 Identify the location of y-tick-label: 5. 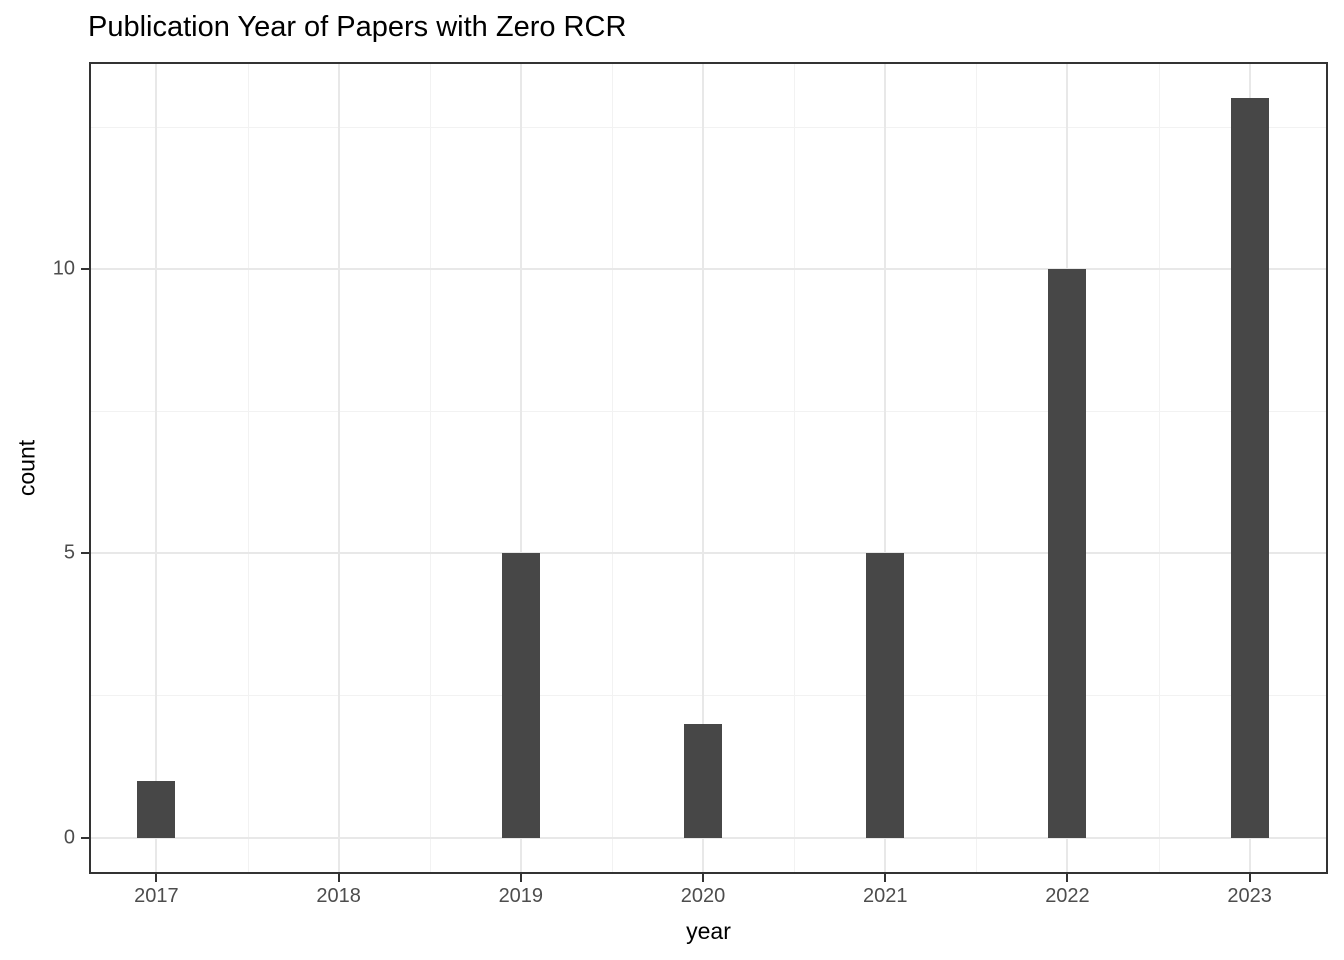
(69, 552).